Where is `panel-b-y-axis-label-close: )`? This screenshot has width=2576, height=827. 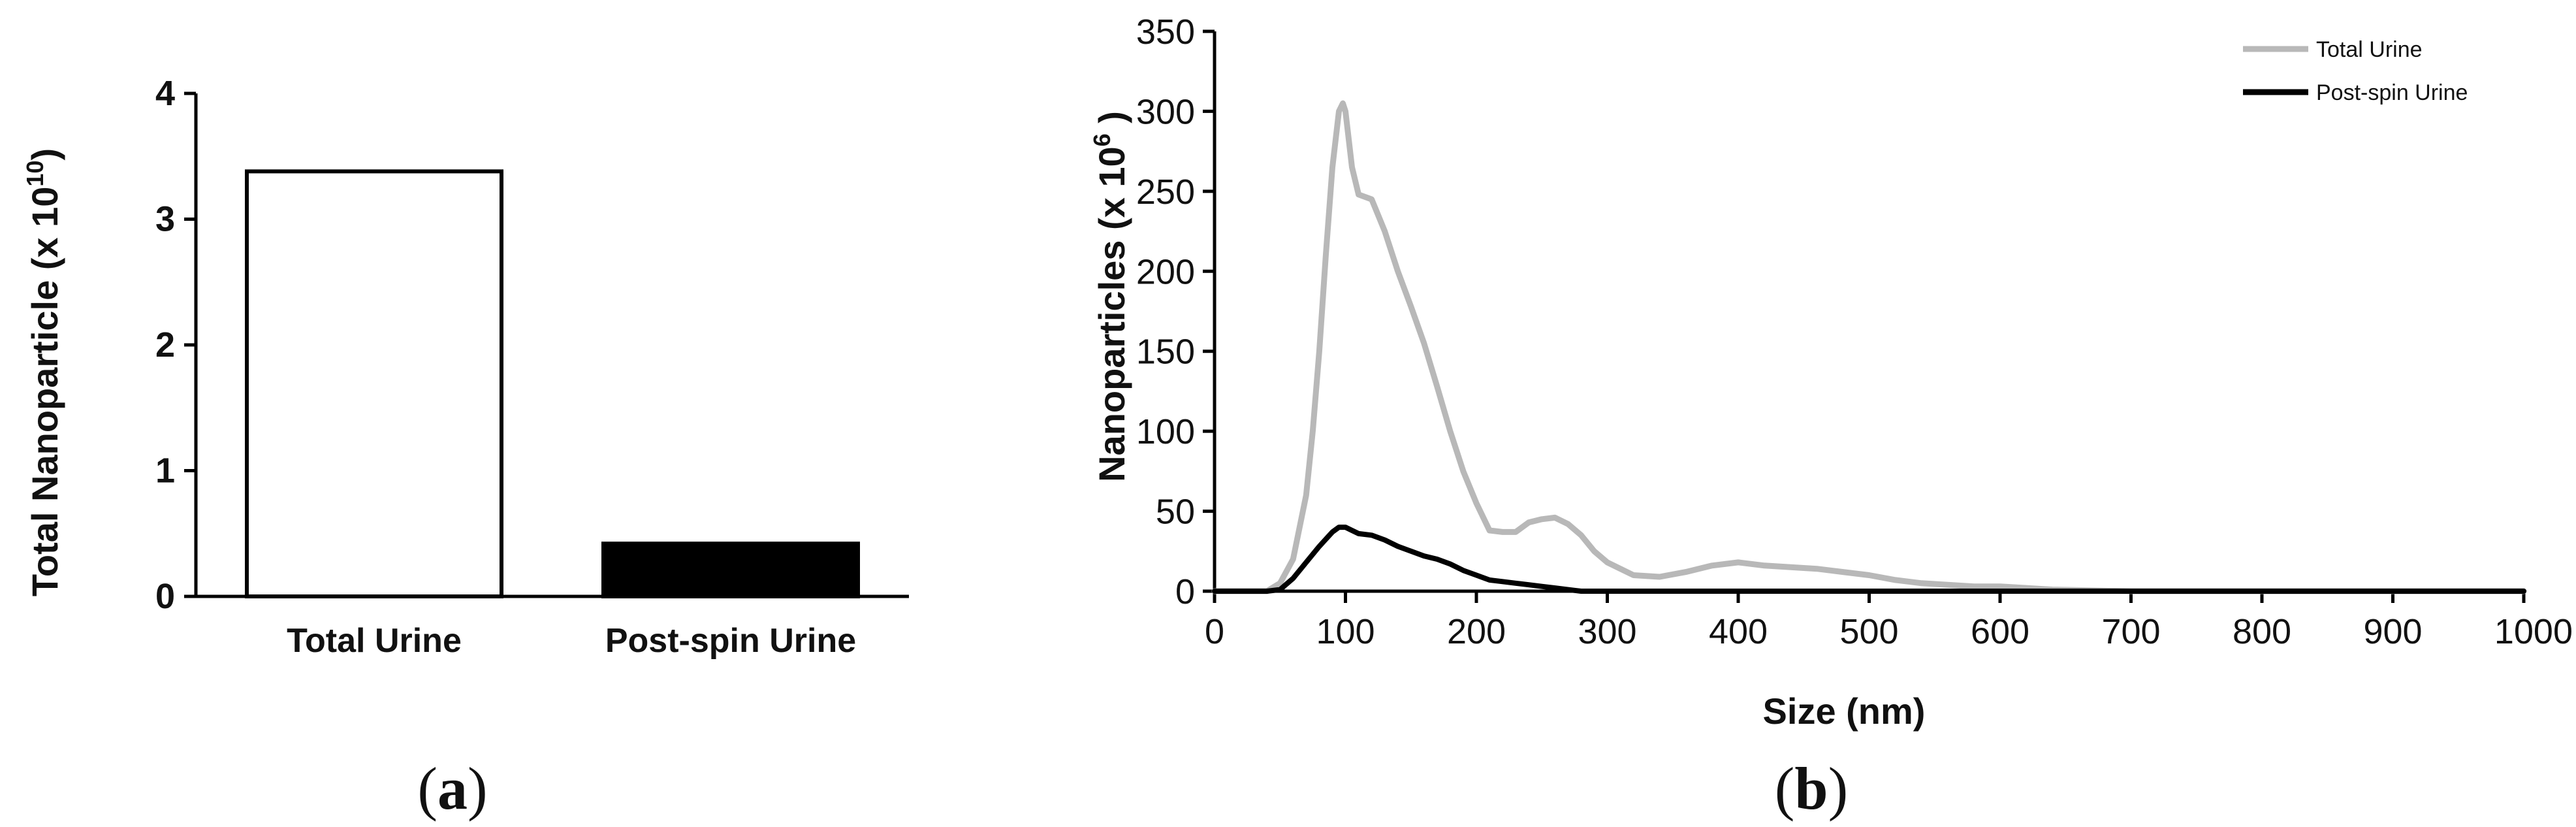 panel-b-y-axis-label-close: ) is located at coordinates (1112, 122).